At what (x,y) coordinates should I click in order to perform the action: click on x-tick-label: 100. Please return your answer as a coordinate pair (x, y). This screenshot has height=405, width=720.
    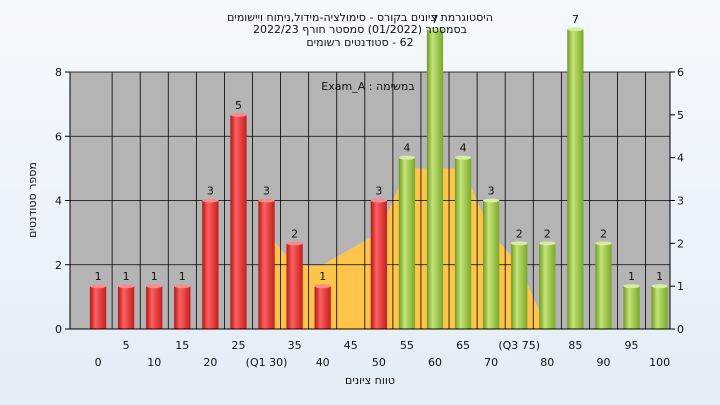
    Looking at the image, I should click on (659, 362).